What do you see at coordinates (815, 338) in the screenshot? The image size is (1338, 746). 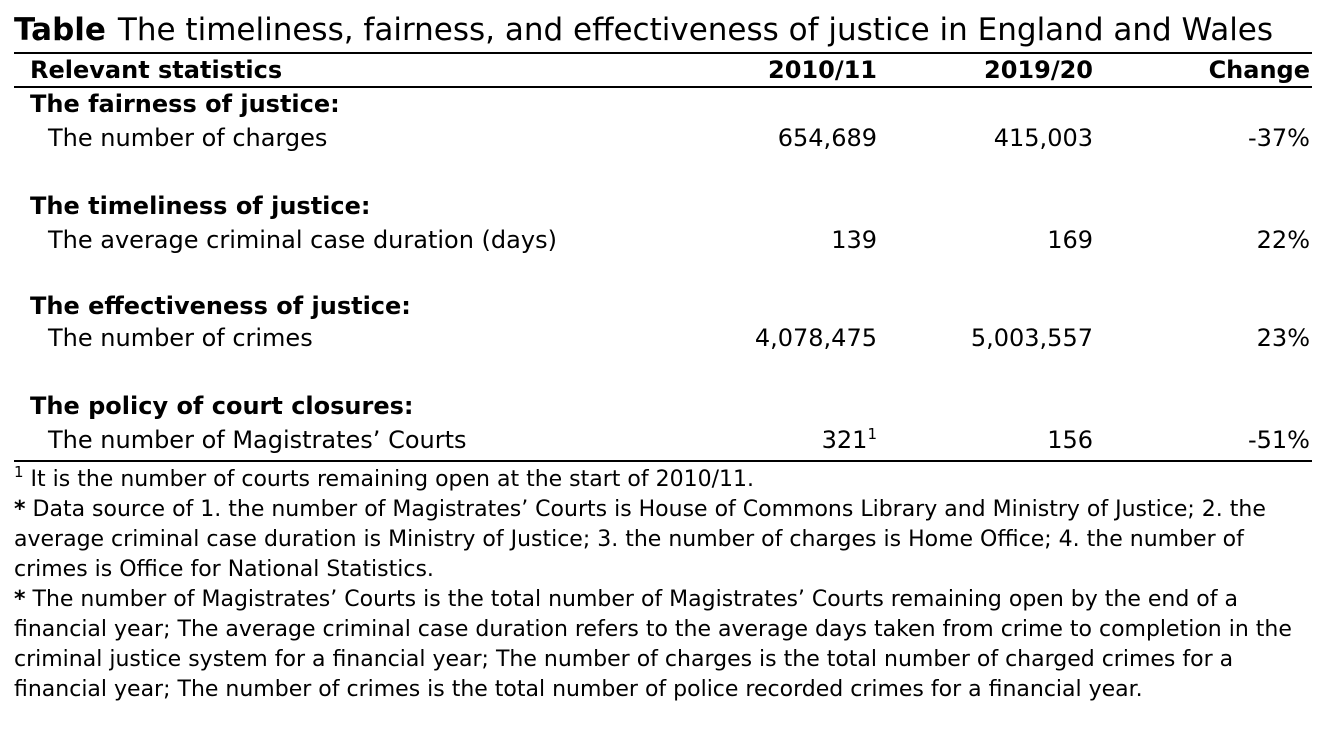 I see `value-2010-11: 4,078,475` at bounding box center [815, 338].